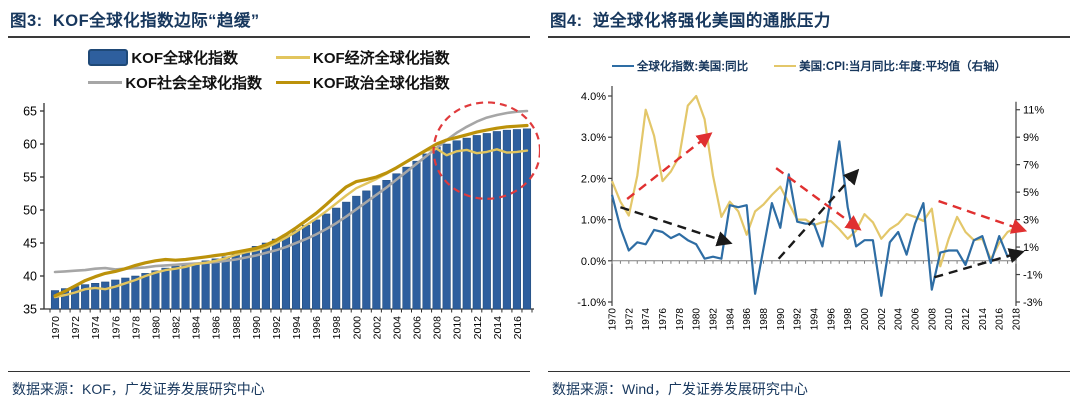 The image size is (1080, 409). I want to click on fig4-legend-item-1: 美国:CPI:当月同比:年度:平均值（右轴）, so click(890, 66).